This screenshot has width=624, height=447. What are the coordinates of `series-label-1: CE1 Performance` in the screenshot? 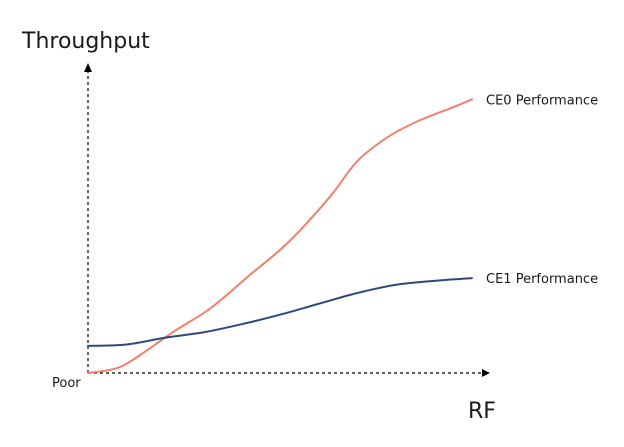 It's located at (542, 279).